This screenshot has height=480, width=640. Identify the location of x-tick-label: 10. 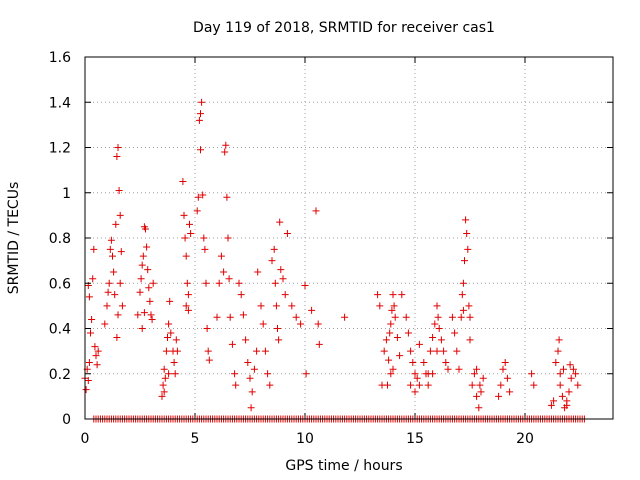
(305, 439).